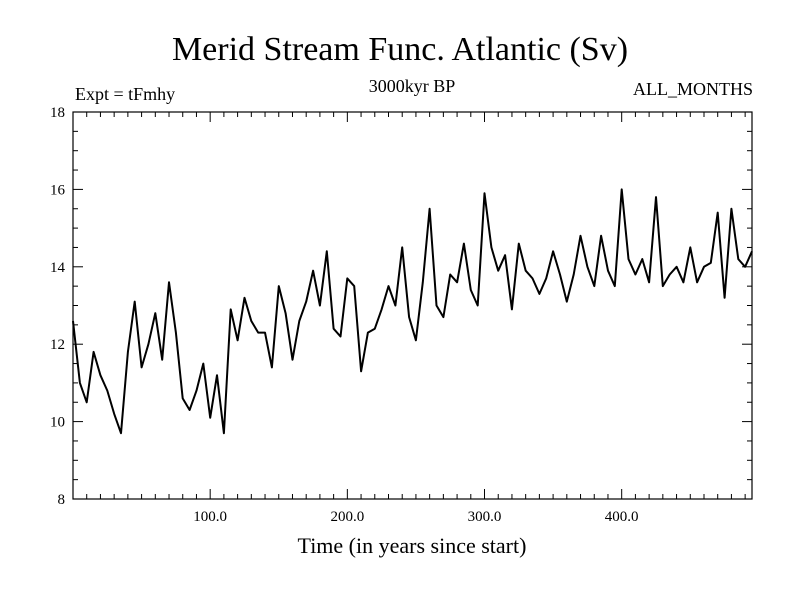 The image size is (800, 600). I want to click on x-tick-label: 300.0, so click(485, 517).